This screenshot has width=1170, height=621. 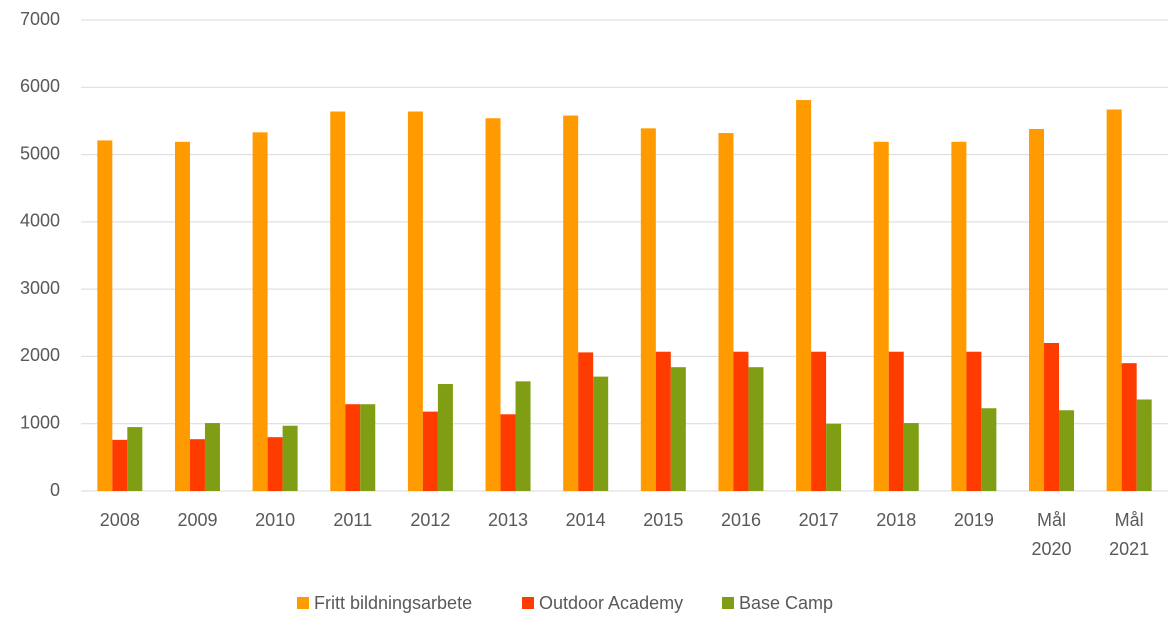 I want to click on x-tick-label: Mål 2020, so click(x=1052, y=534).